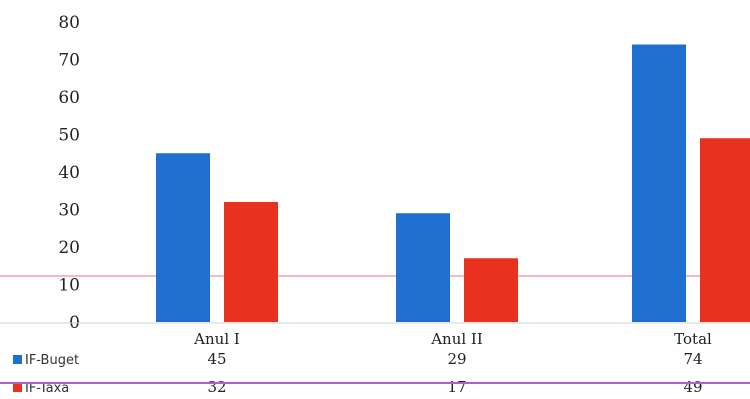 The image size is (750, 399). I want to click on data-label: 32, so click(216, 387).